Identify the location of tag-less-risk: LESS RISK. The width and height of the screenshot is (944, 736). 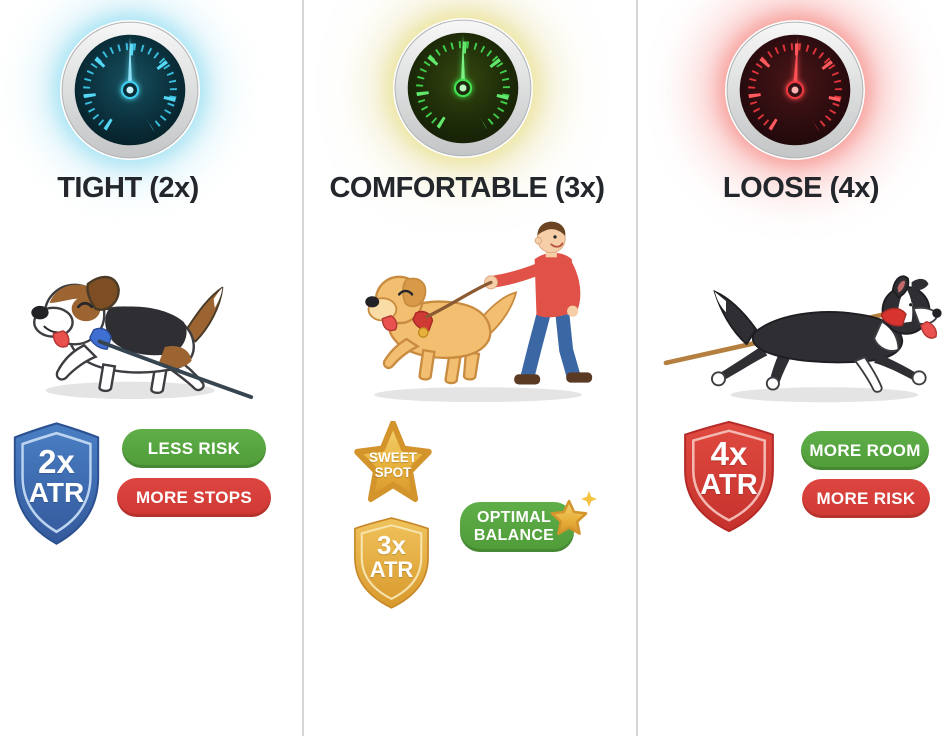
(194, 448).